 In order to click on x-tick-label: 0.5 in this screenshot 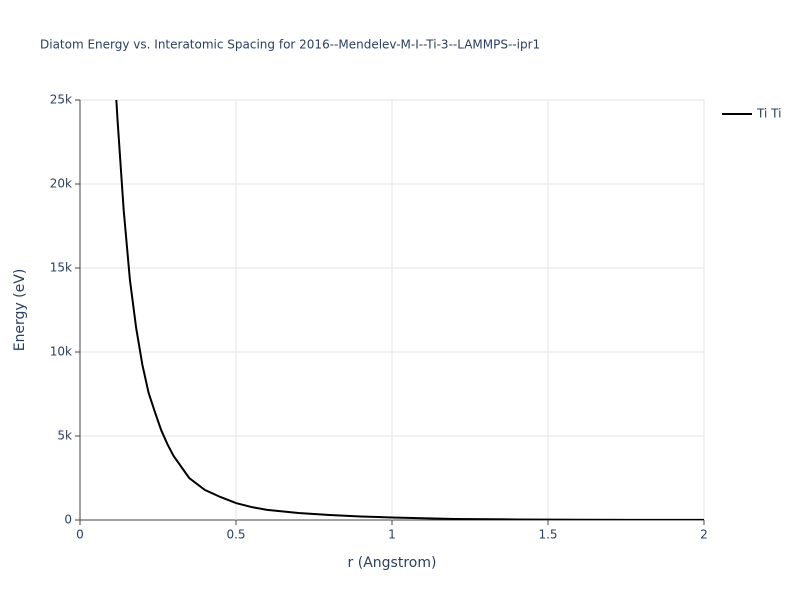, I will do `click(235, 535)`.